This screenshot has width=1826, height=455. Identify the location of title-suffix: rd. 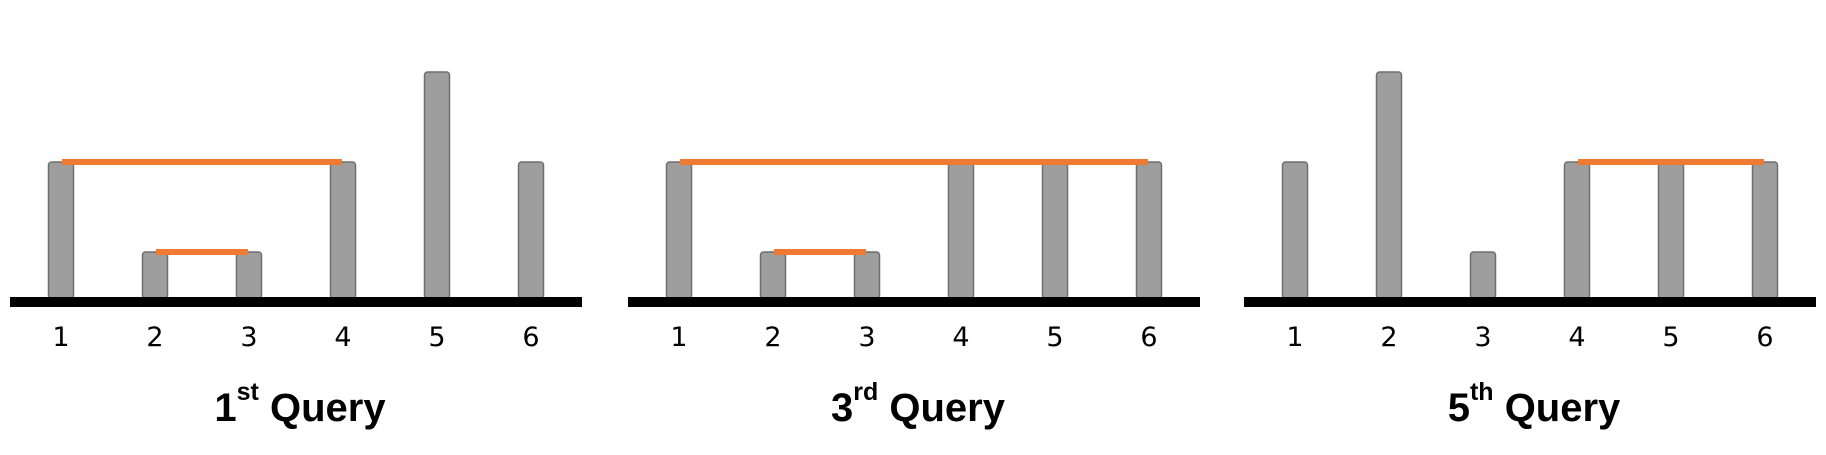
(866, 392).